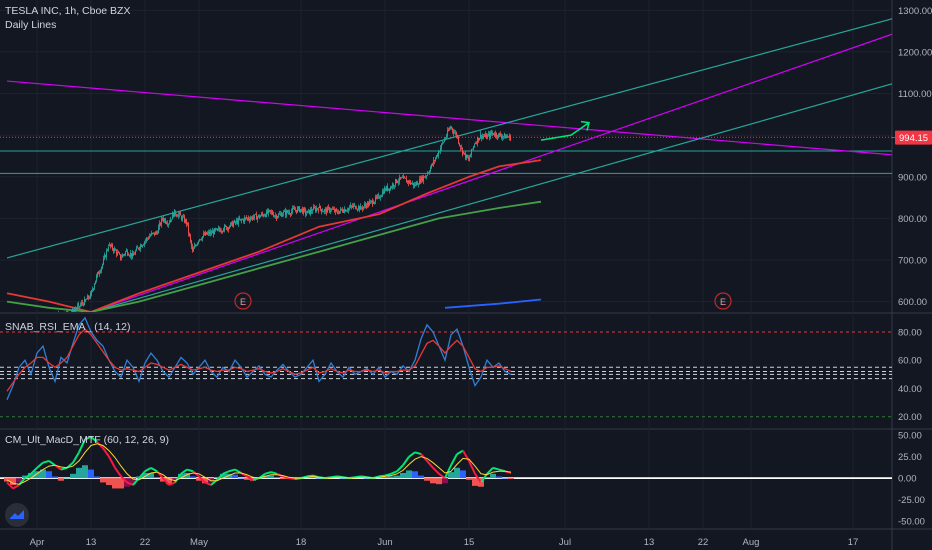  I want to click on macd-tick-label: -50.00, so click(911, 522).